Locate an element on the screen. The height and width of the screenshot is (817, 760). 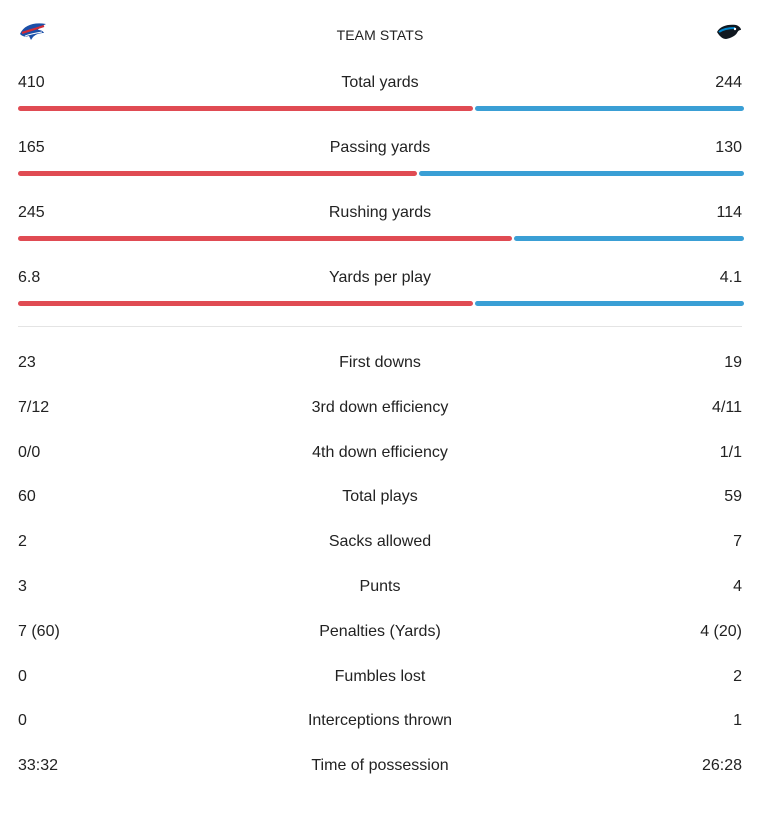
stat-label: 3rd down efficiency is located at coordinates (380, 407).